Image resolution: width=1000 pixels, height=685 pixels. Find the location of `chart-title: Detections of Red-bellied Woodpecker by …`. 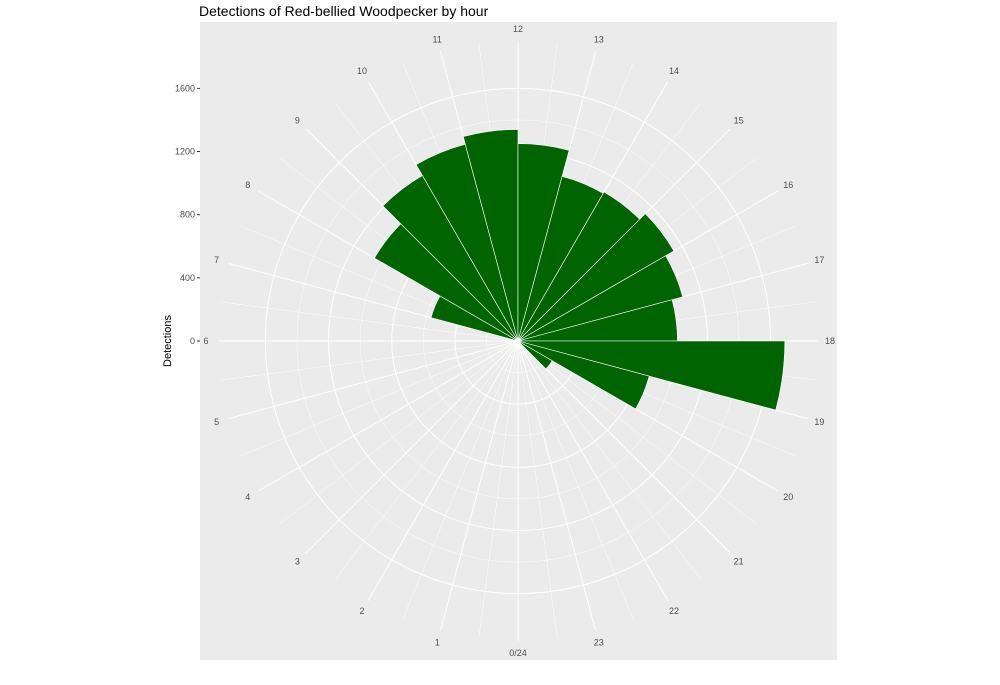

chart-title: Detections of Red-bellied Woodpecker by … is located at coordinates (344, 11).